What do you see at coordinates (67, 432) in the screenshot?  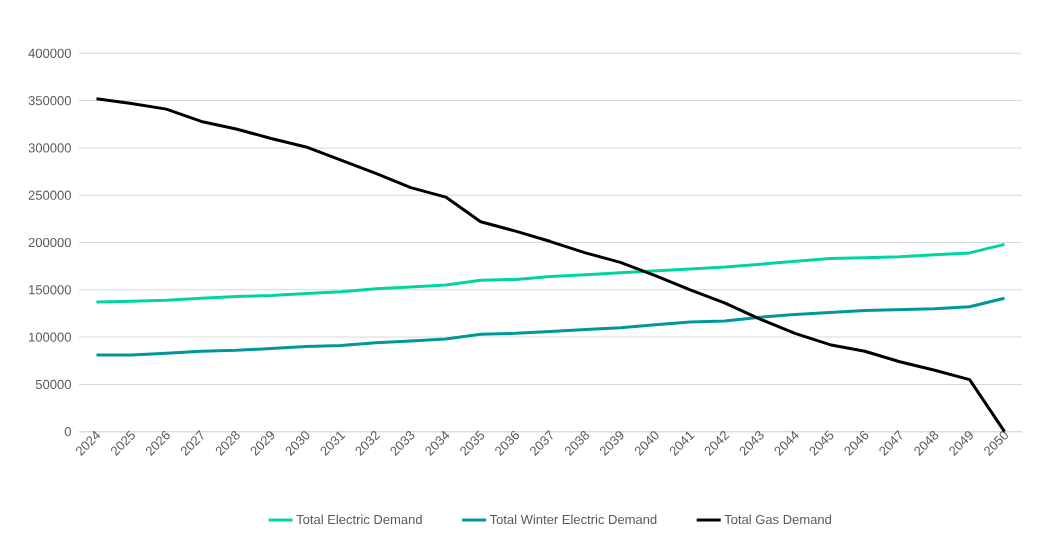 I see `y-tick-label: 0` at bounding box center [67, 432].